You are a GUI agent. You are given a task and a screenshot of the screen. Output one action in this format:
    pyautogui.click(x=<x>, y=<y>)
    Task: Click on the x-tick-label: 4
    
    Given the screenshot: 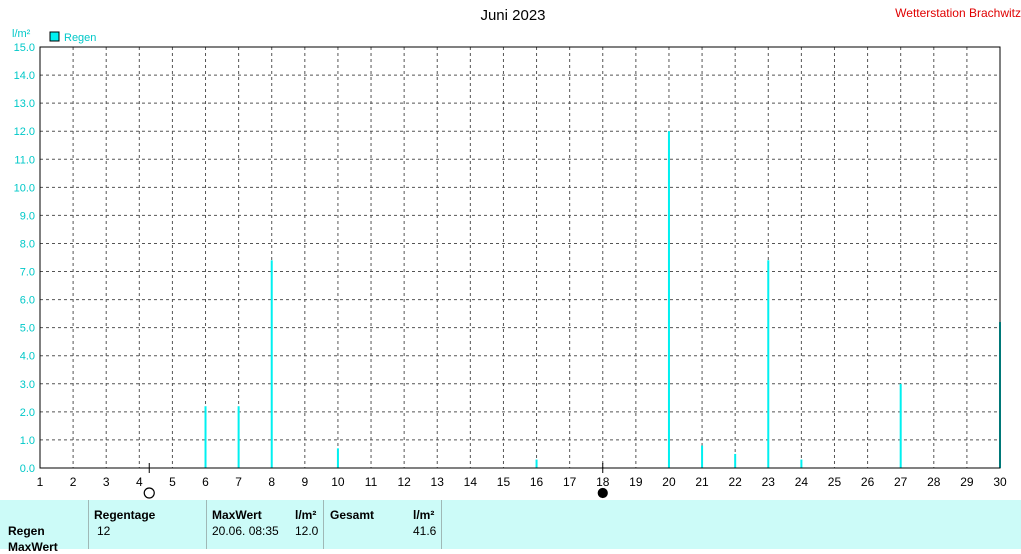 What is the action you would take?
    pyautogui.click(x=139, y=482)
    